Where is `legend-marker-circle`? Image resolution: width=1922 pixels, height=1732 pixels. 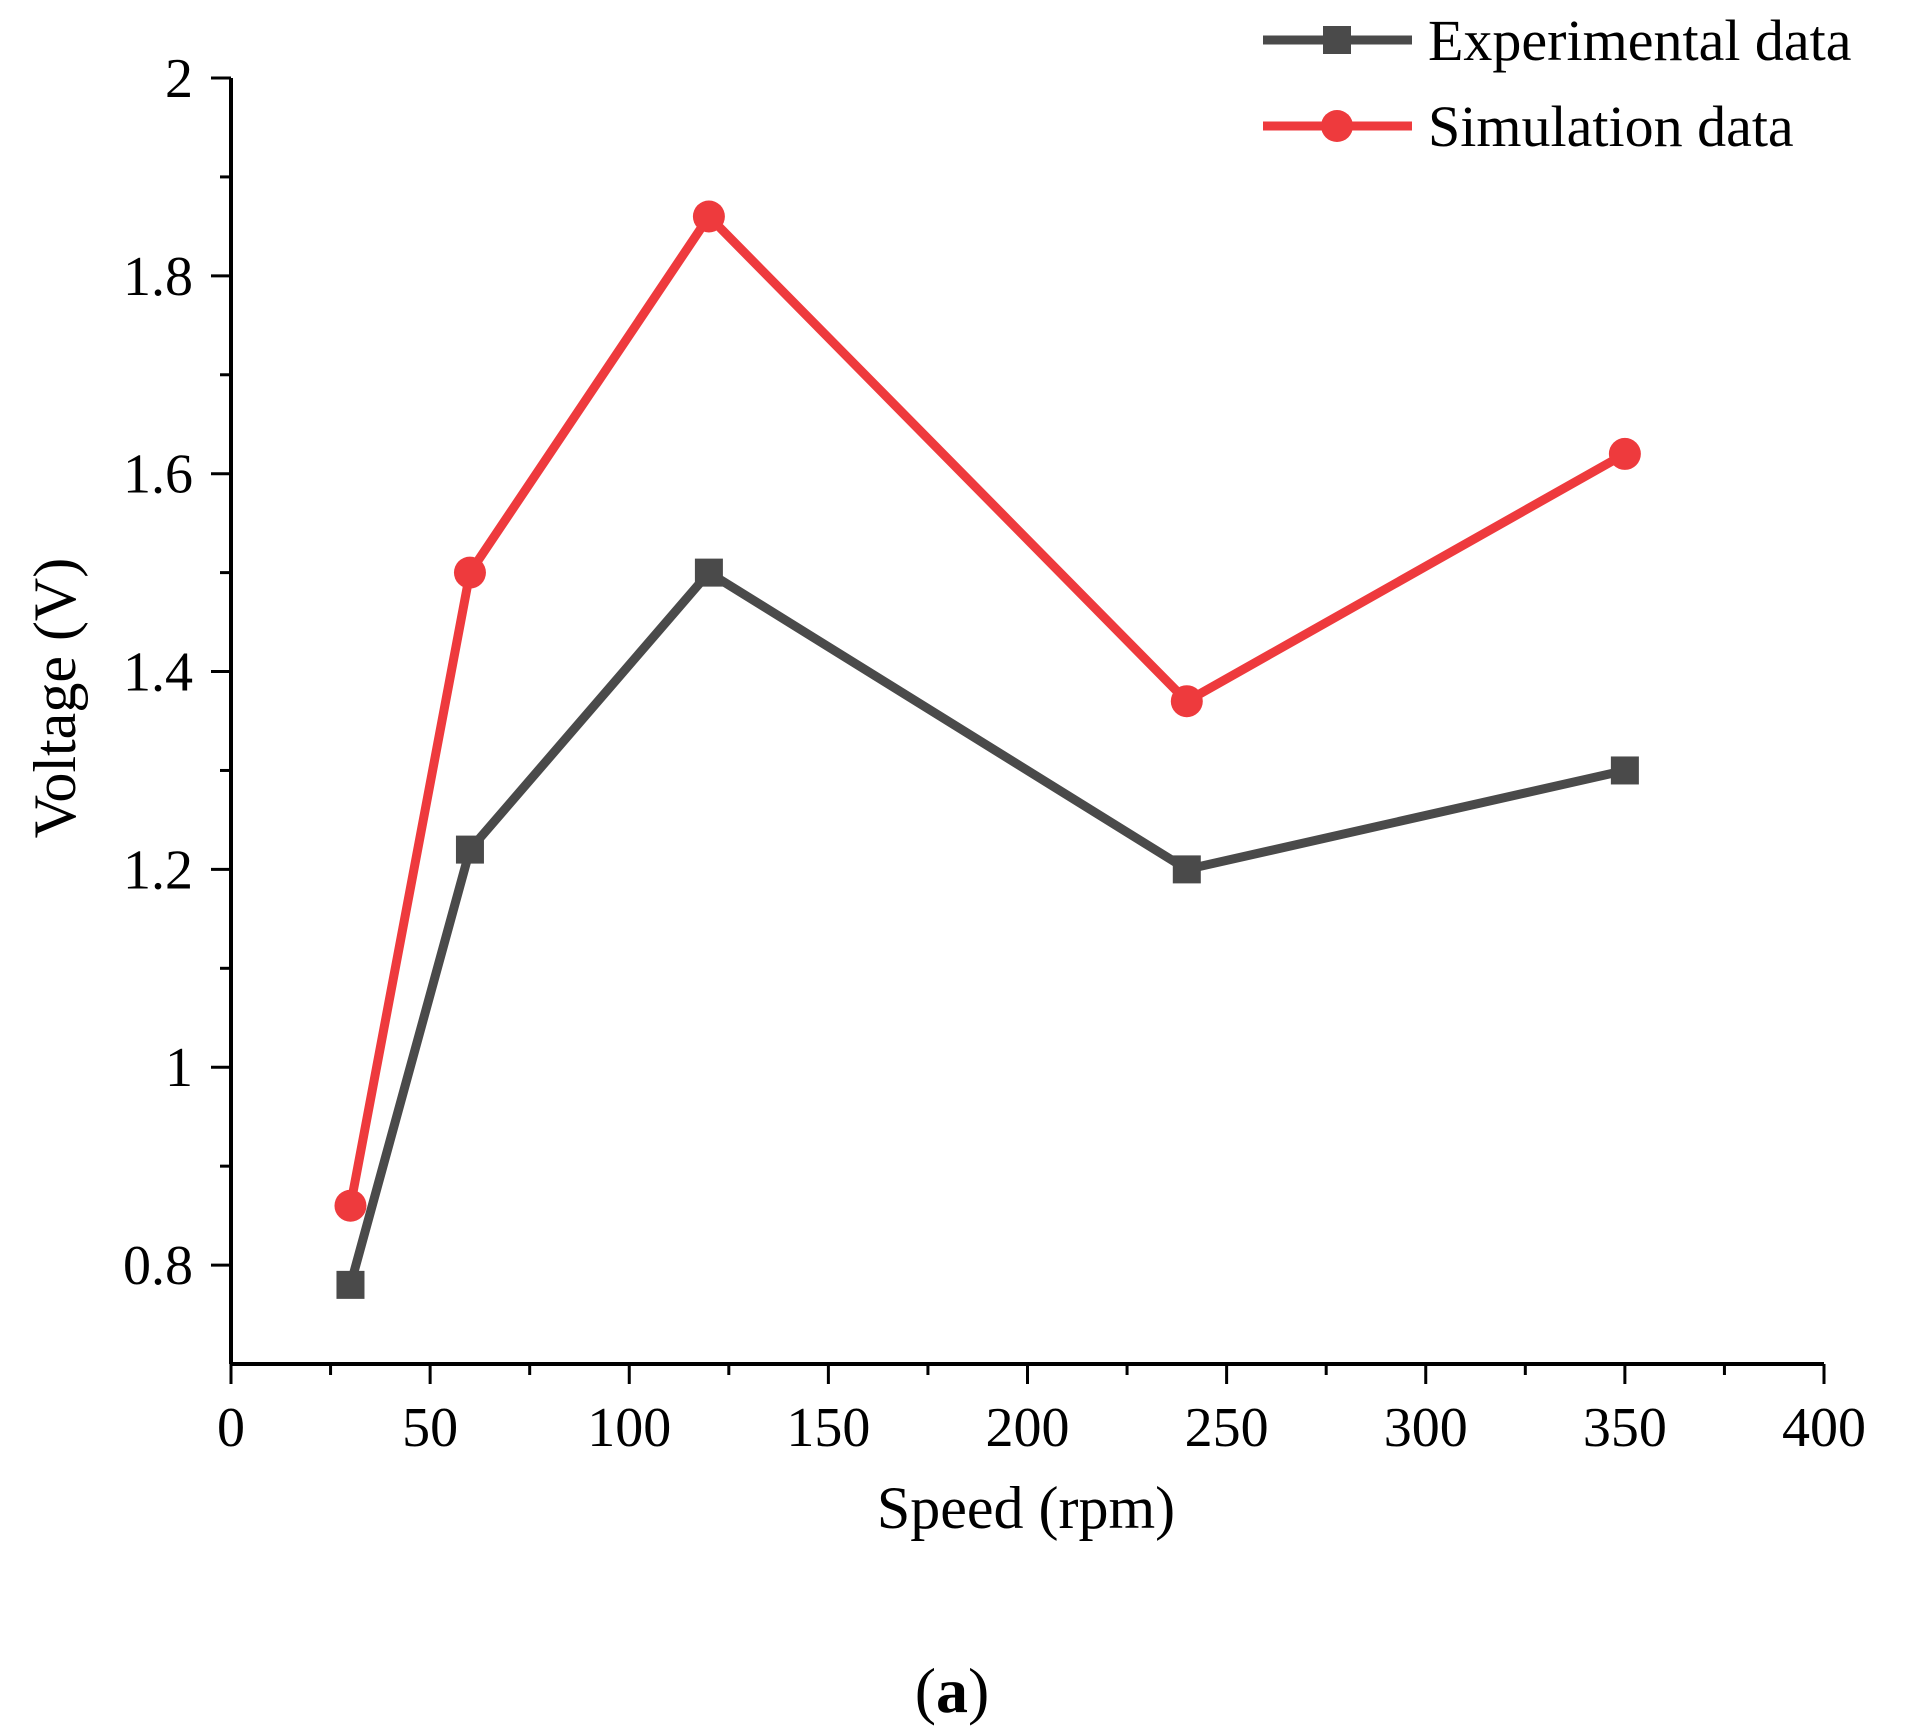
legend-marker-circle is located at coordinates (1337, 126).